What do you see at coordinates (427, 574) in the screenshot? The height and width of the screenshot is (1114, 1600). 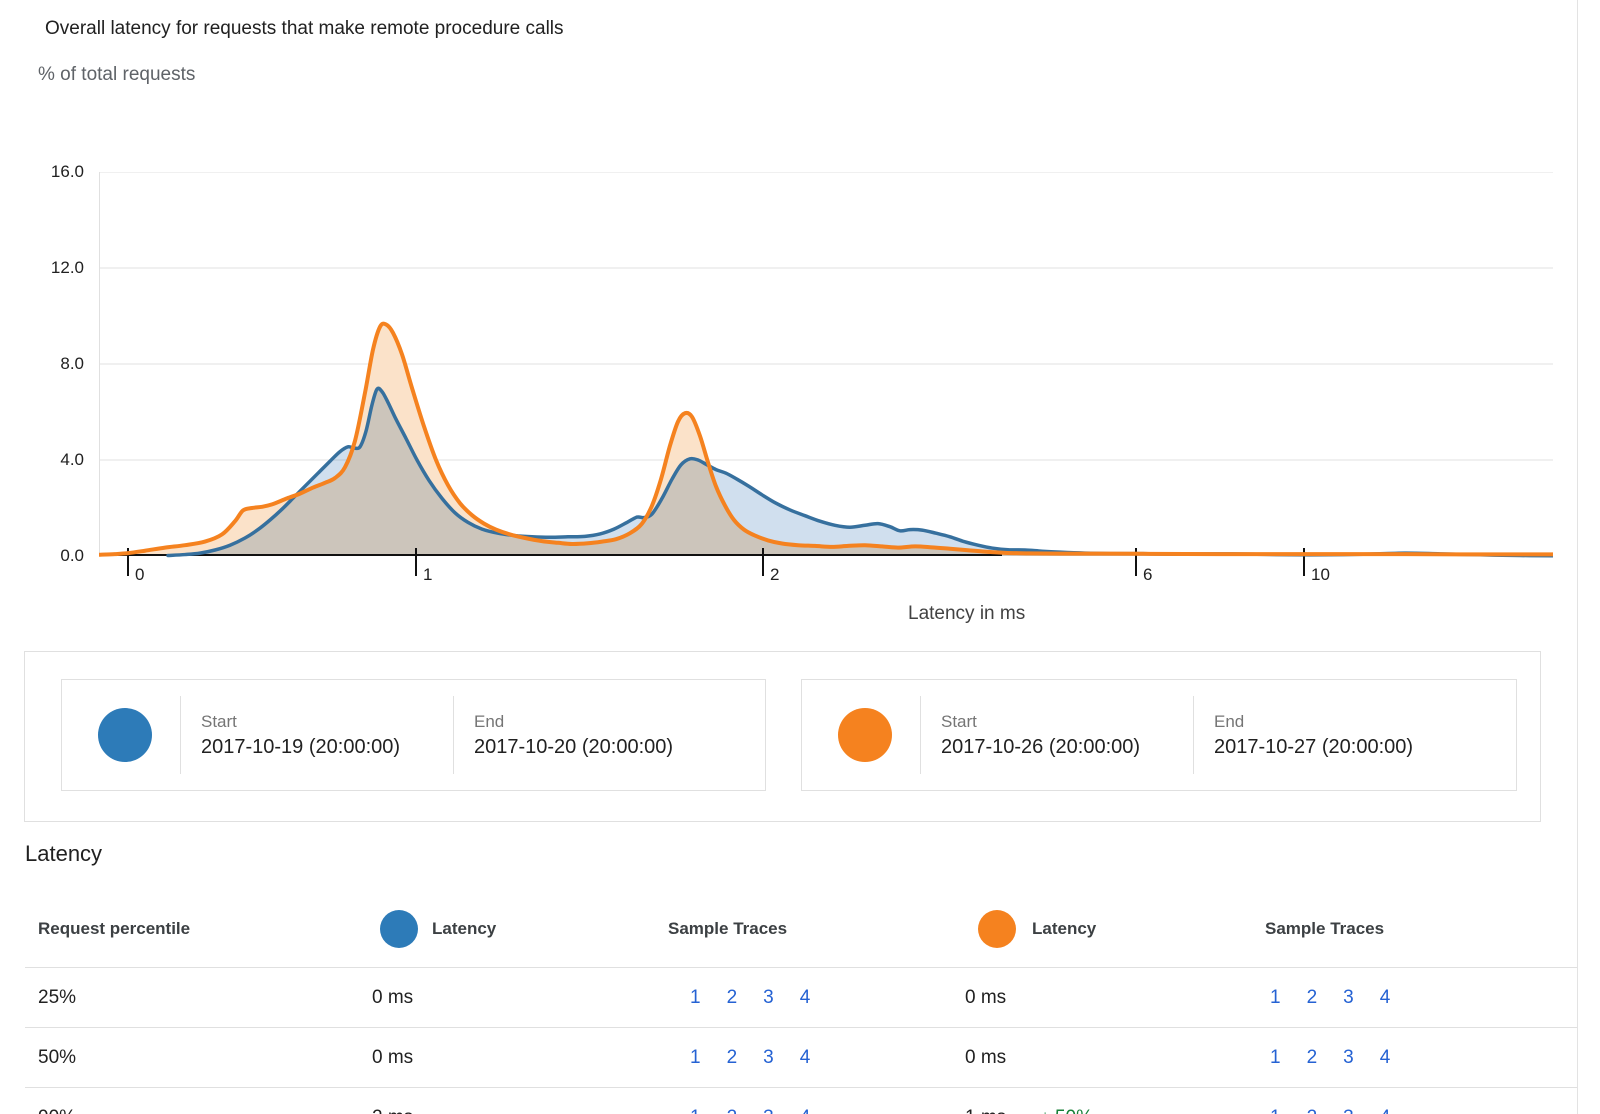 I see `svg-text: 1` at bounding box center [427, 574].